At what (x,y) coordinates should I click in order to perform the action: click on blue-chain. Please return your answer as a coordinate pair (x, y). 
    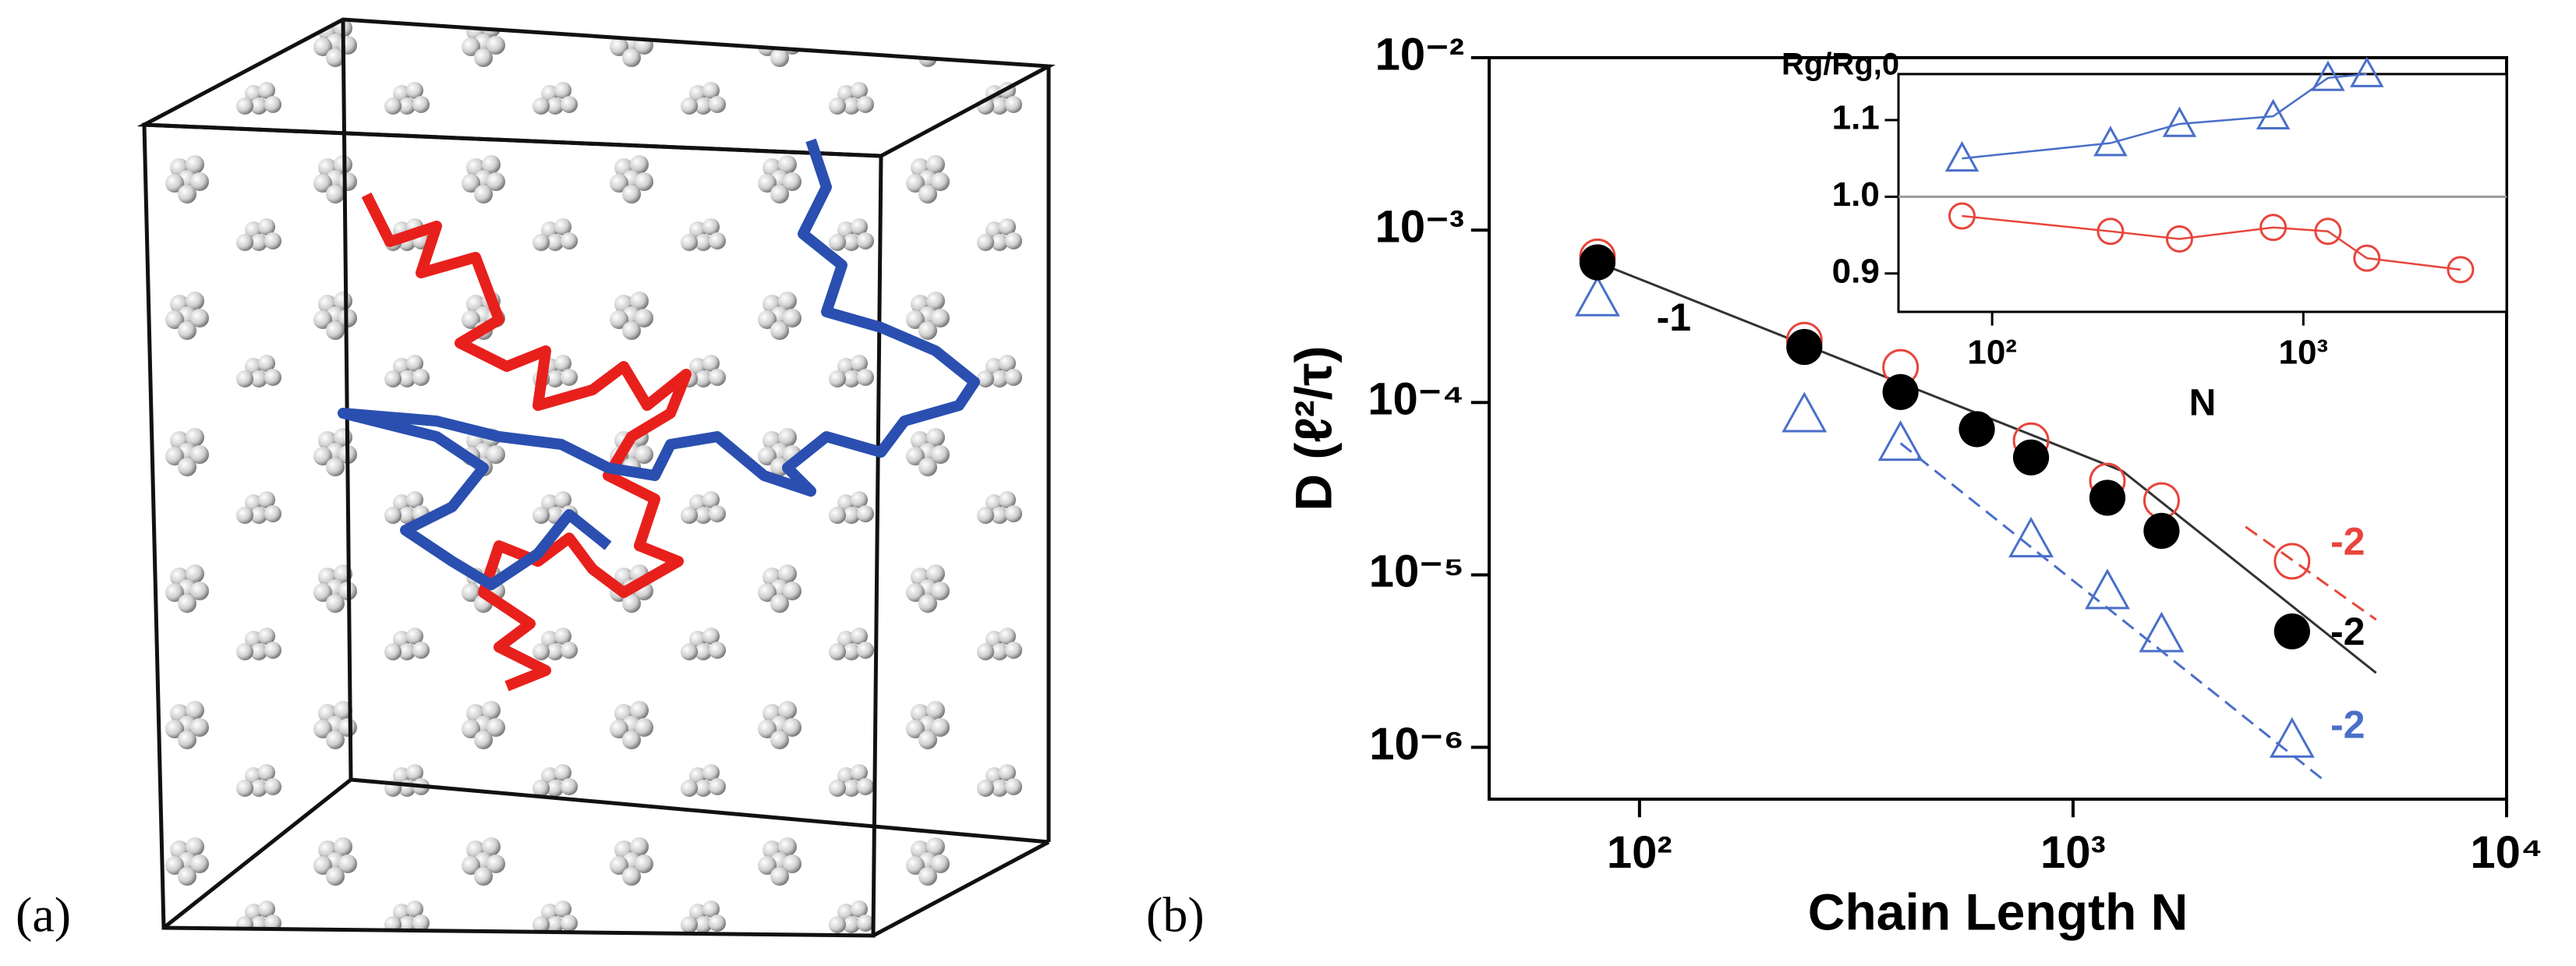
    Looking at the image, I should click on (659, 364).